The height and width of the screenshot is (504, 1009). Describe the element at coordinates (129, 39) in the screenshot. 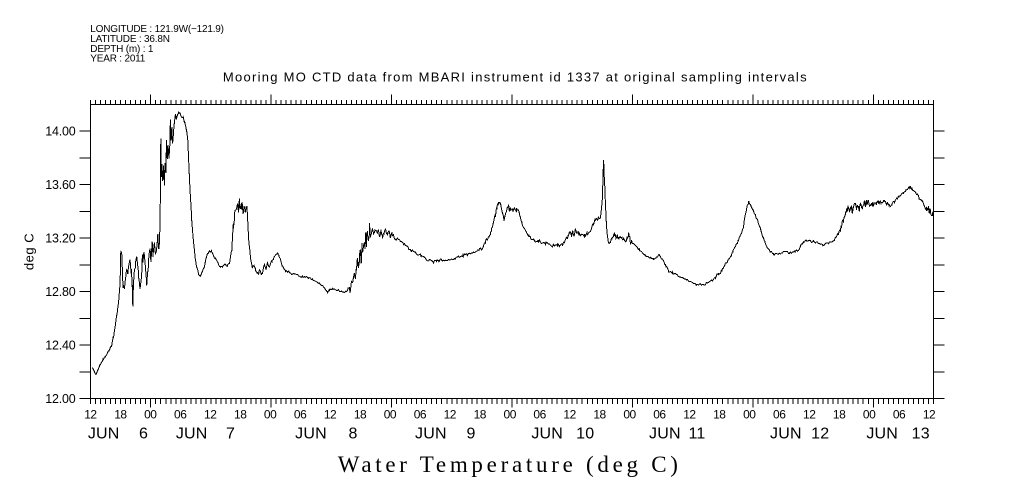

I see `svg-text: LATITUDE : 36.8N` at that location.